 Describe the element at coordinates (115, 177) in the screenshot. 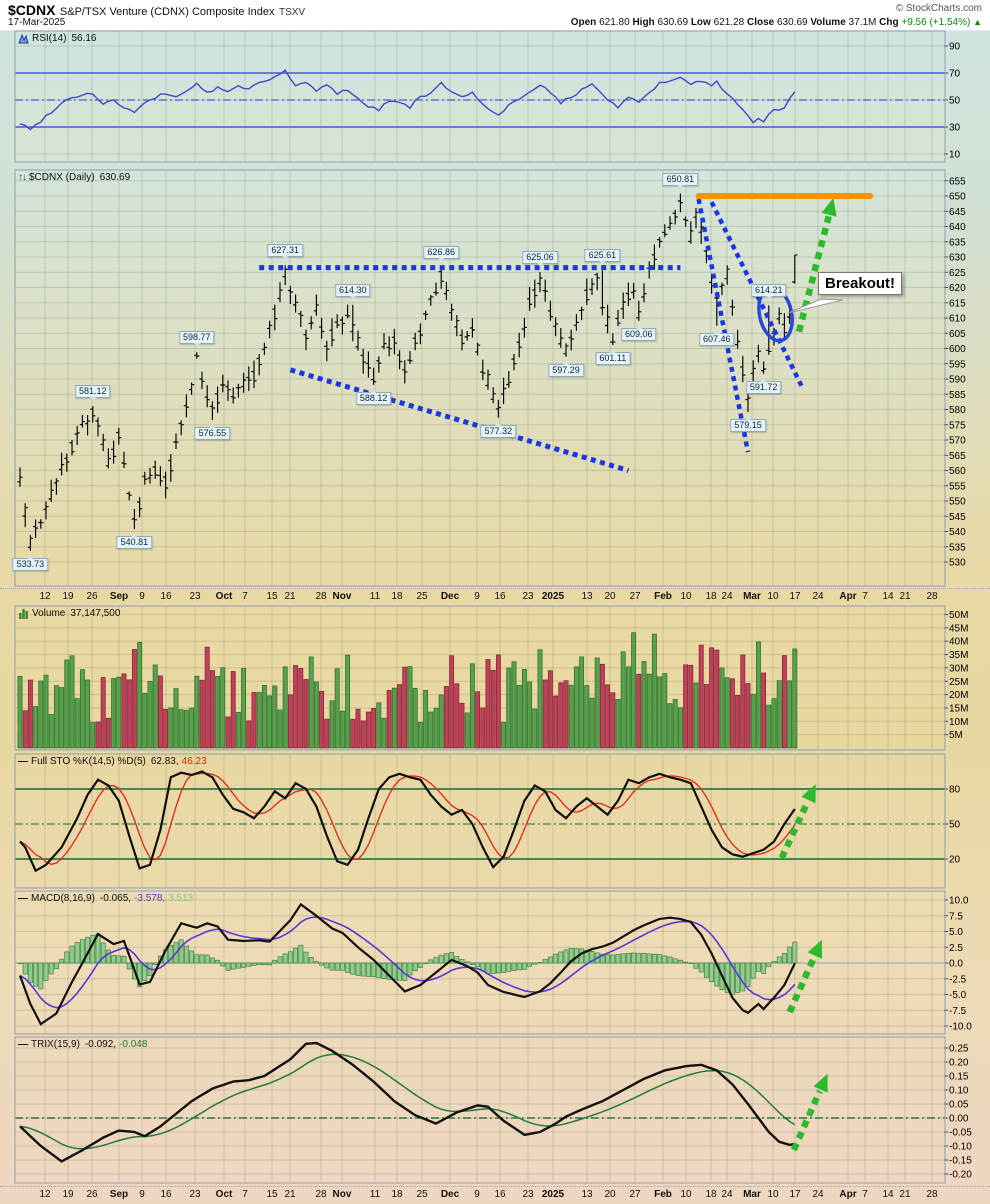

I see `price-value: 630.69` at that location.